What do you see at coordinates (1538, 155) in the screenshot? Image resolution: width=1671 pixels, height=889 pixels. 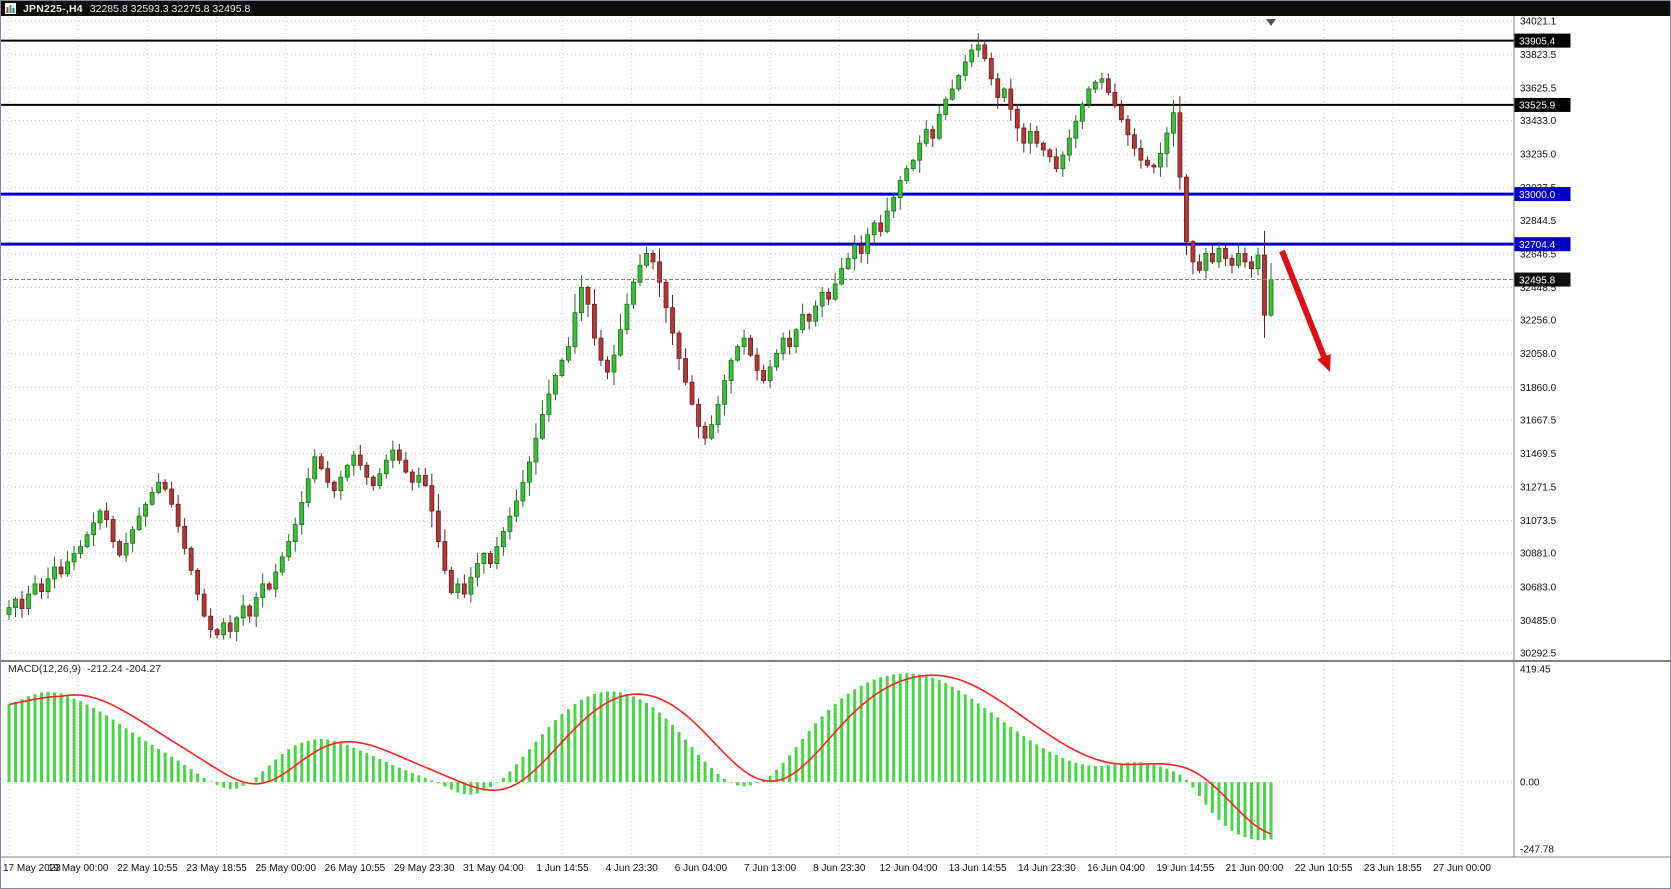 I see `price-axis-label: 33235.0` at bounding box center [1538, 155].